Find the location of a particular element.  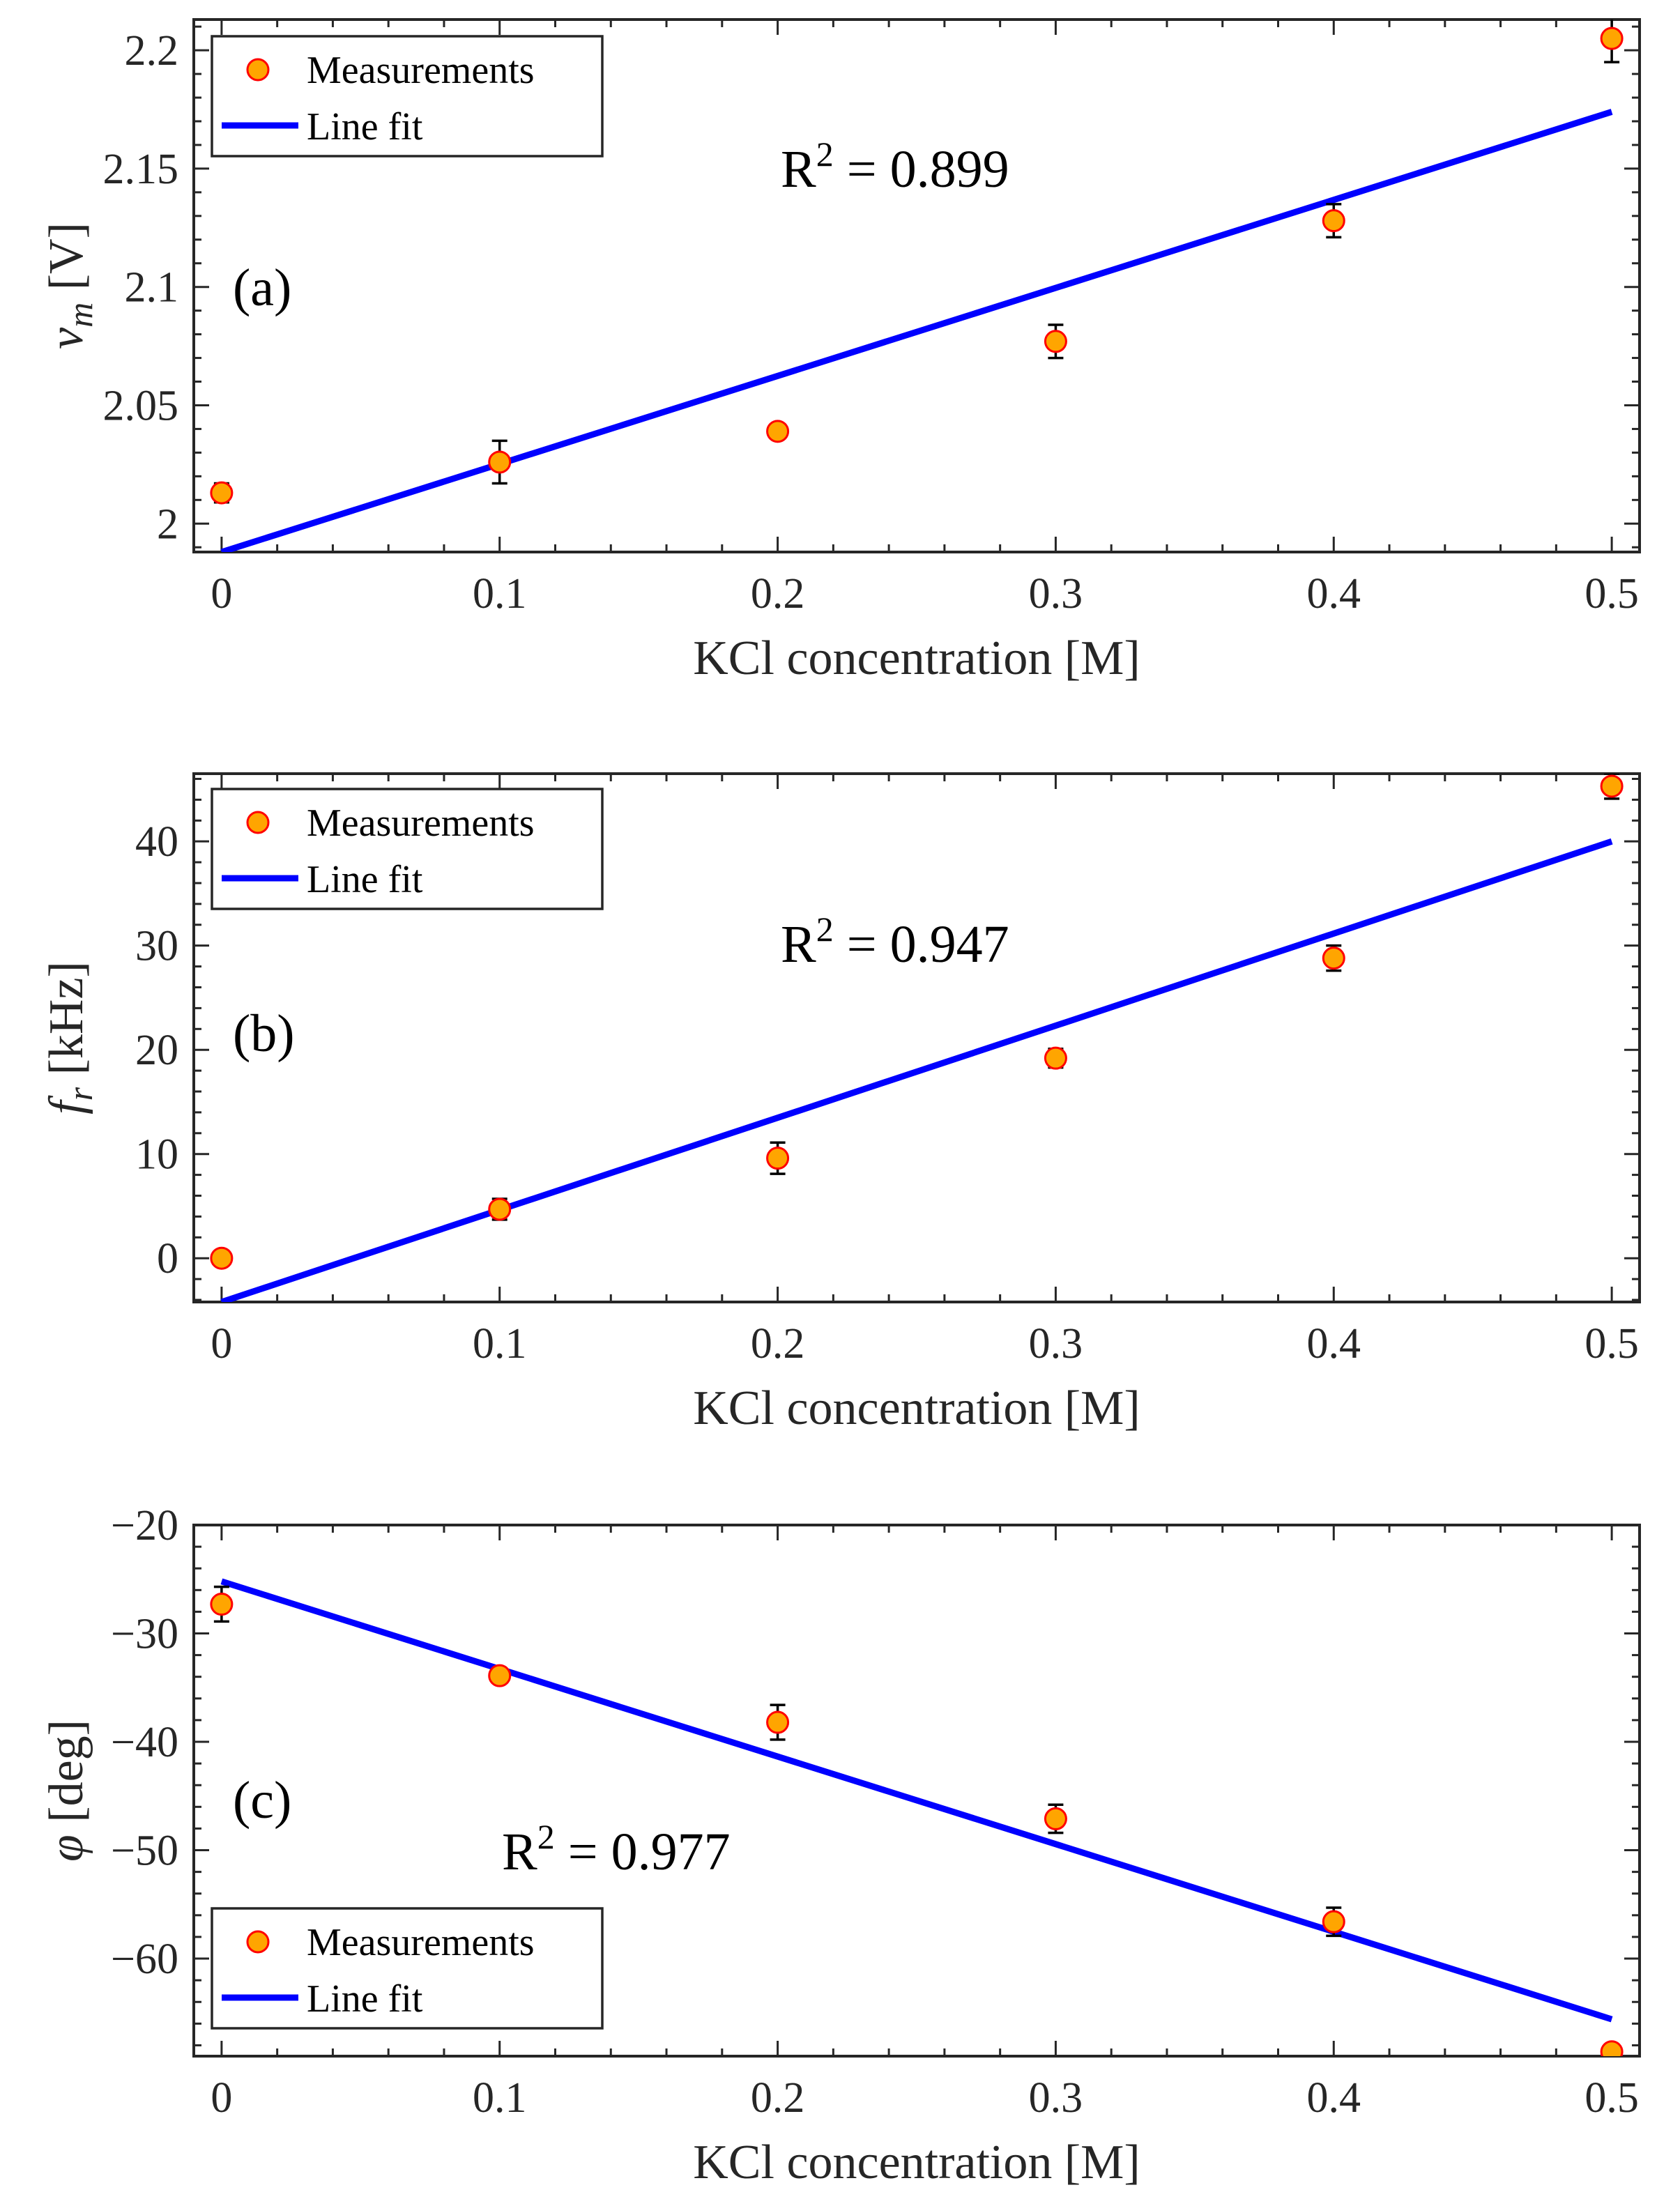

r-squared-annotation: R2 = 0.899 is located at coordinates (895, 167).